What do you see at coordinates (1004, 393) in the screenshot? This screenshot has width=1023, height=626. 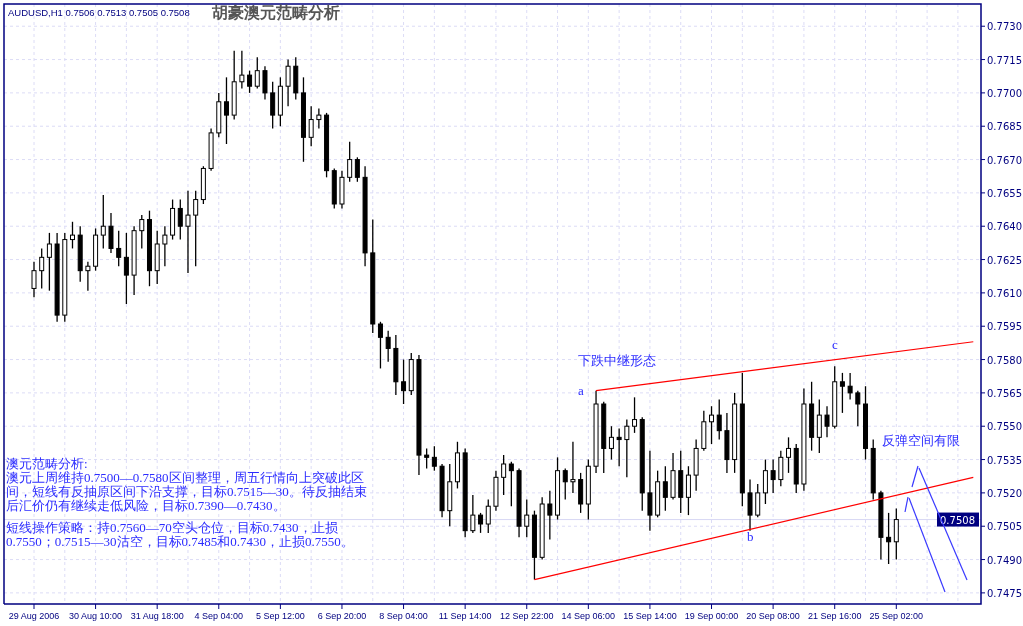 I see `y-tick-label: 0.7565` at bounding box center [1004, 393].